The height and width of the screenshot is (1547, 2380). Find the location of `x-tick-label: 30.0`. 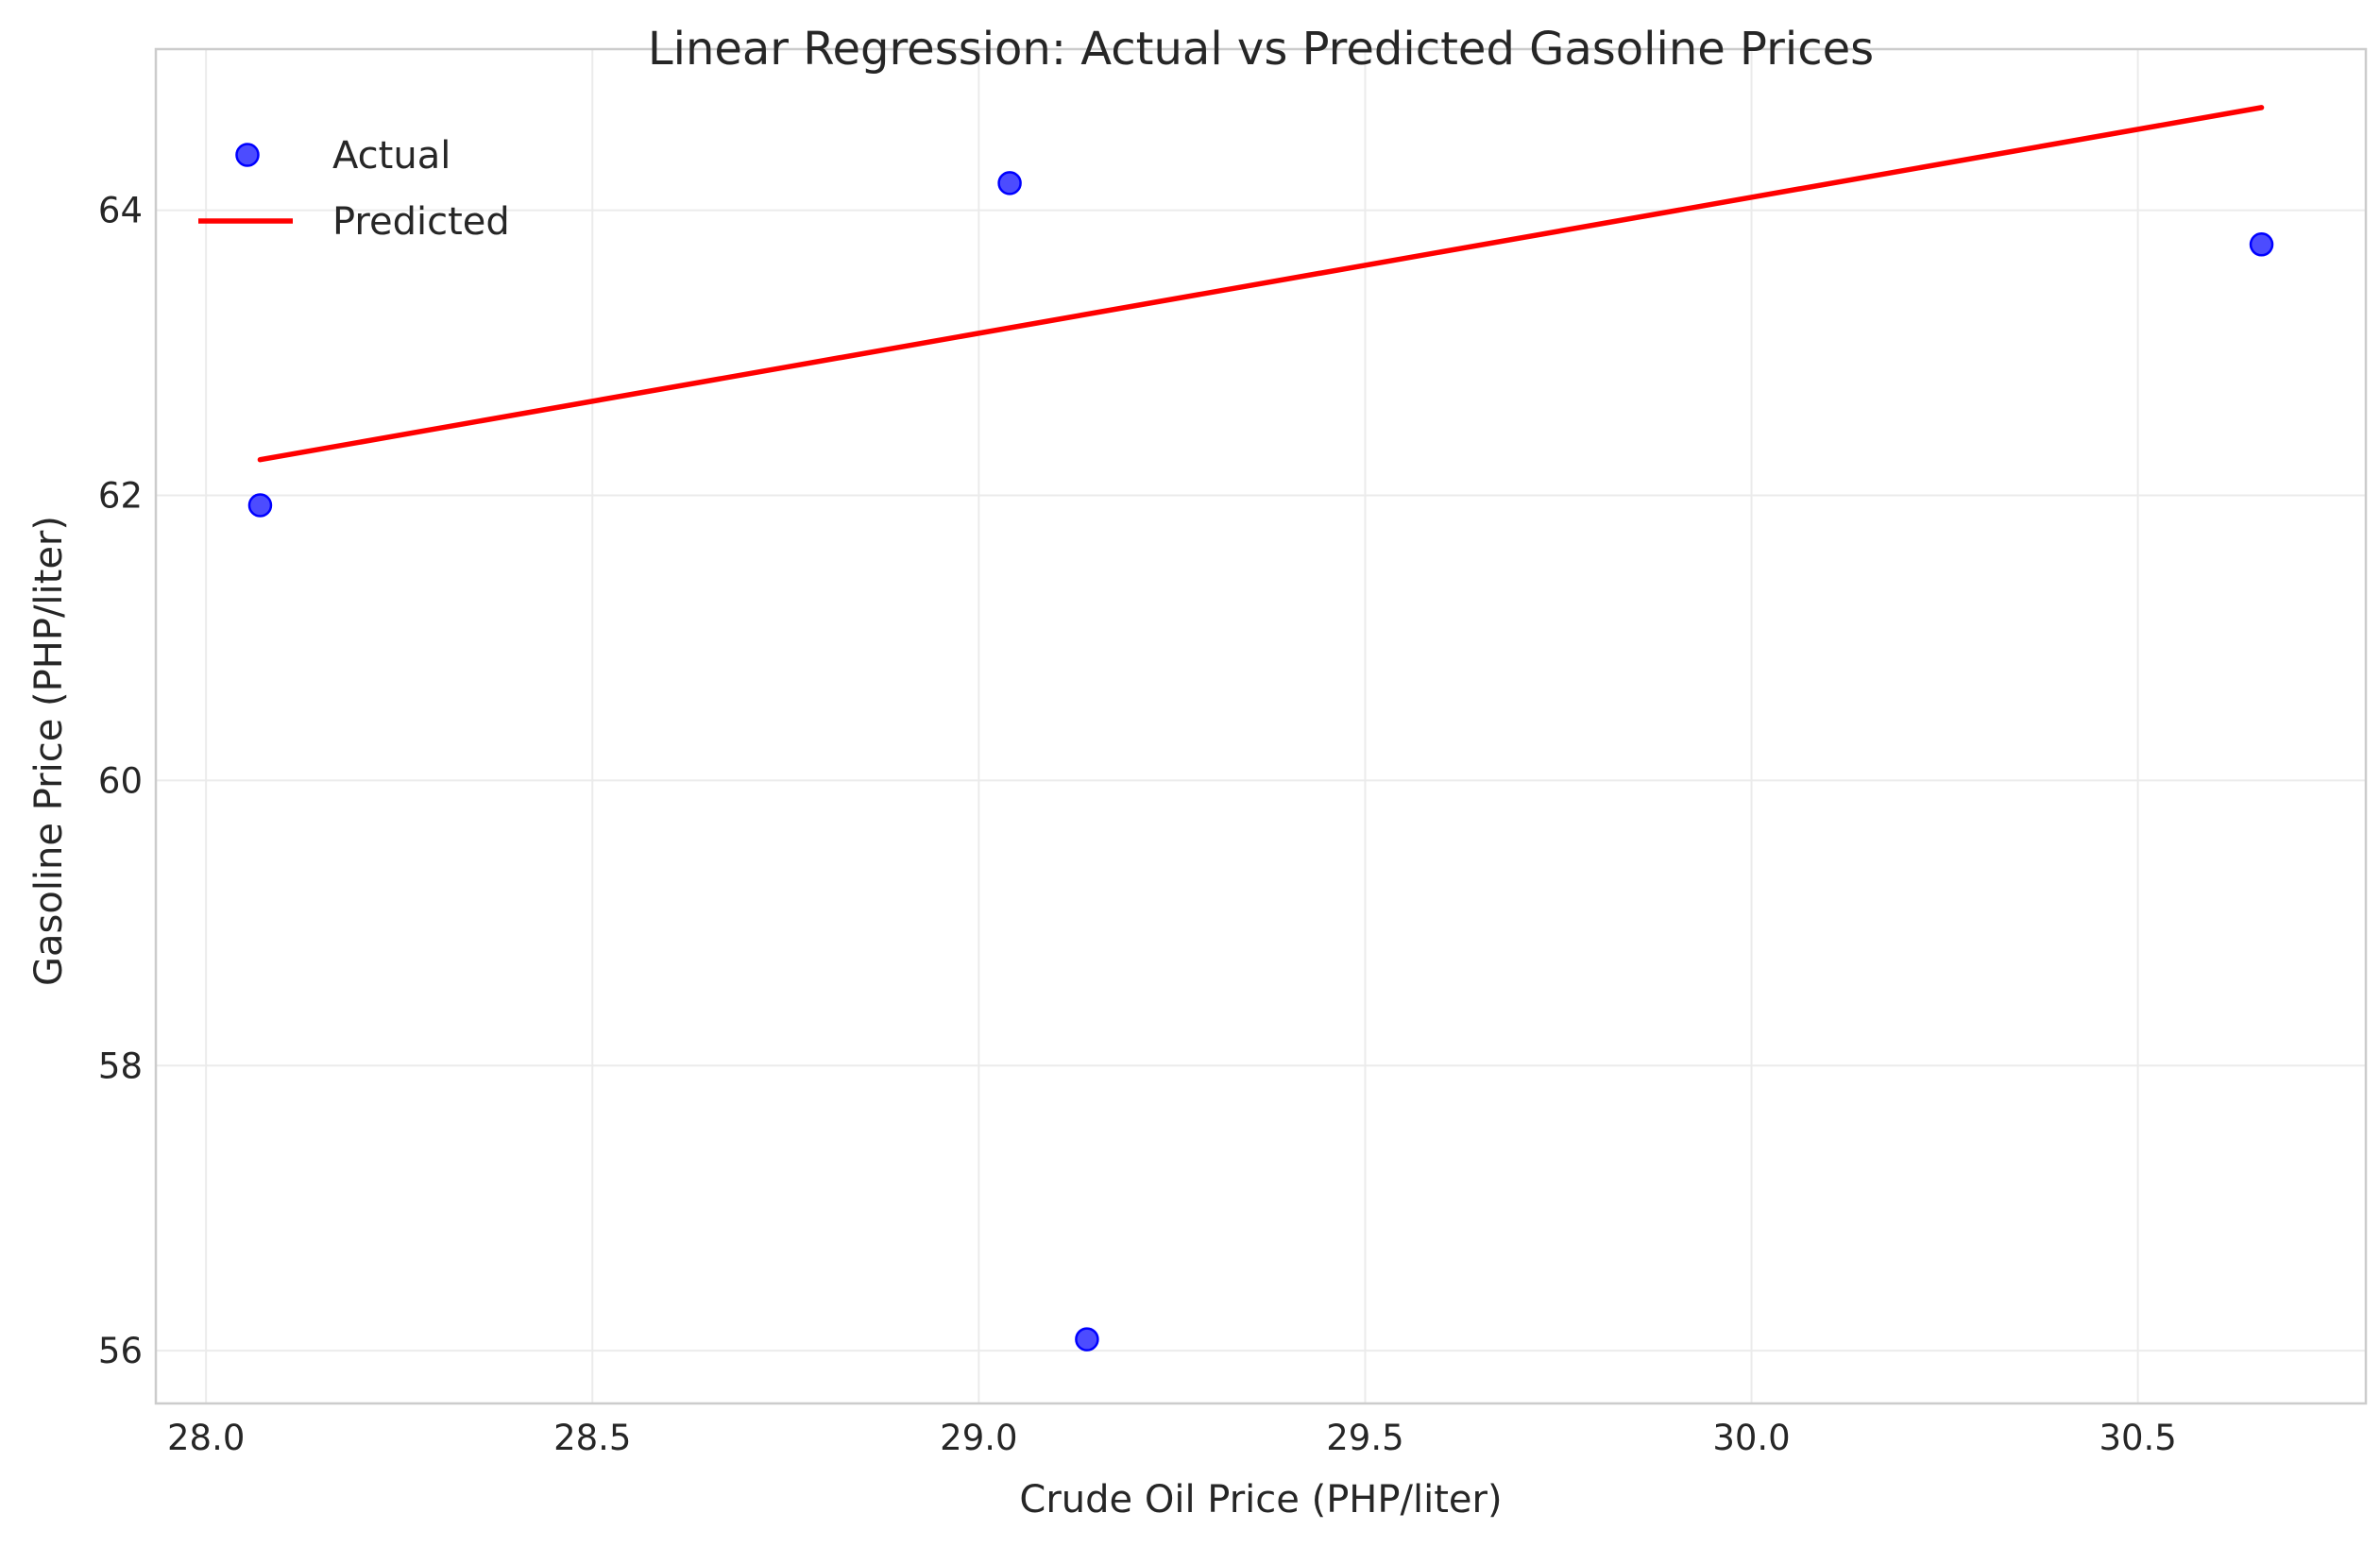

x-tick-label: 30.0 is located at coordinates (1751, 1438).